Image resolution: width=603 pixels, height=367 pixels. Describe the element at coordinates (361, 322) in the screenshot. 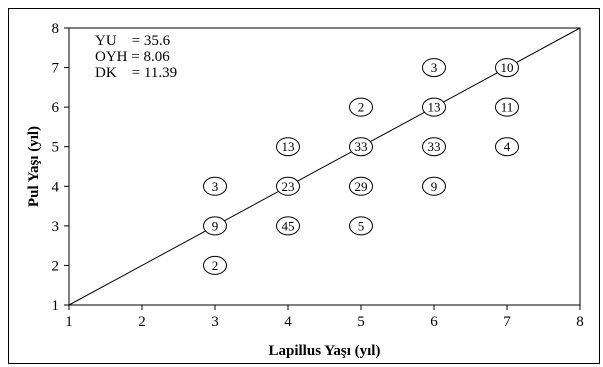

I see `x-tick-label: 5` at that location.